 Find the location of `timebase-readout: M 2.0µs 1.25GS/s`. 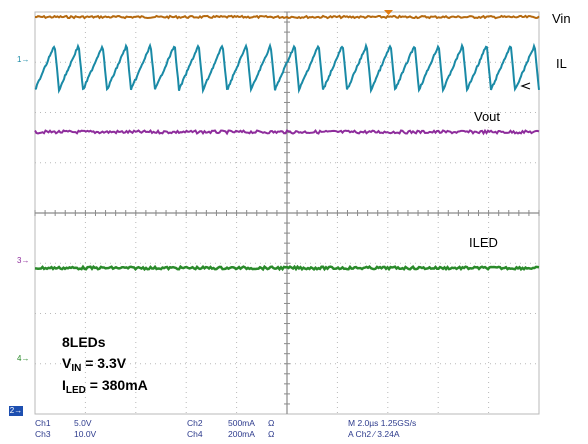

timebase-readout: M 2.0µs 1.25GS/s is located at coordinates (382, 423).